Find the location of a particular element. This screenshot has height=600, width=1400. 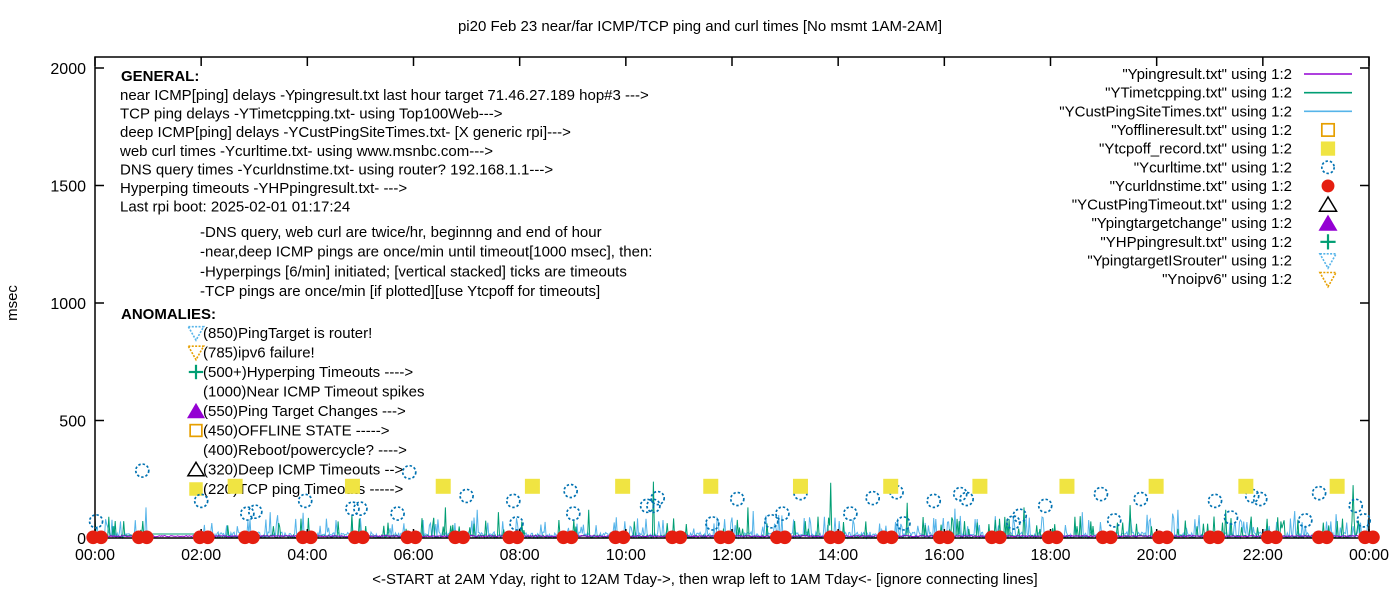

x-tick-label: 16:00 is located at coordinates (944, 555).